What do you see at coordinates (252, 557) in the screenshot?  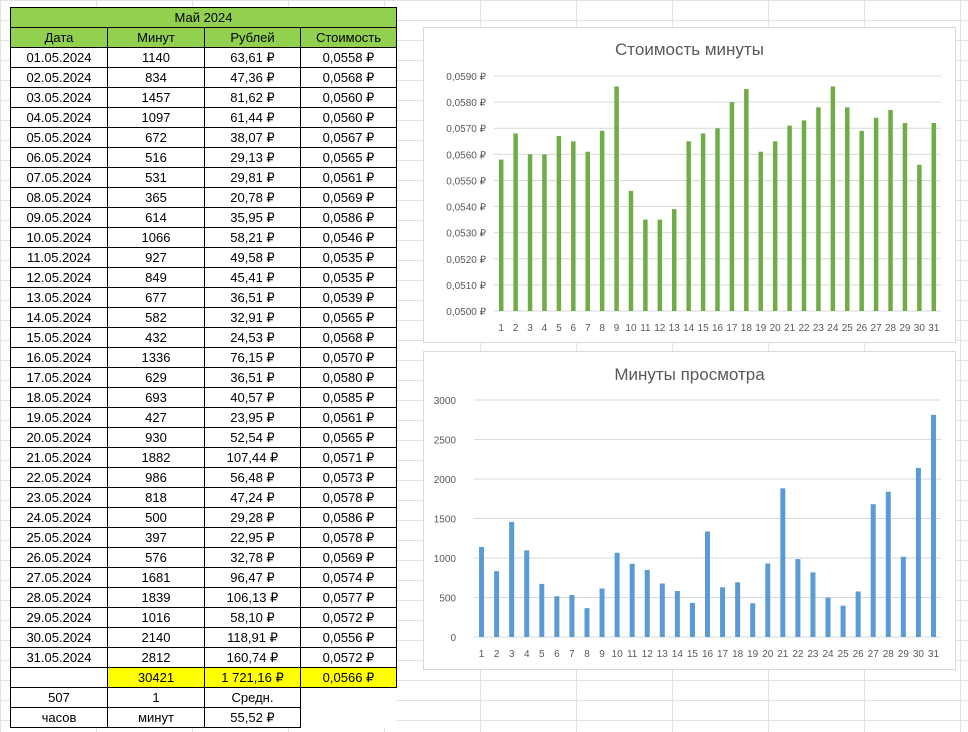 I see `cell-rubles: 32,78 ₽` at bounding box center [252, 557].